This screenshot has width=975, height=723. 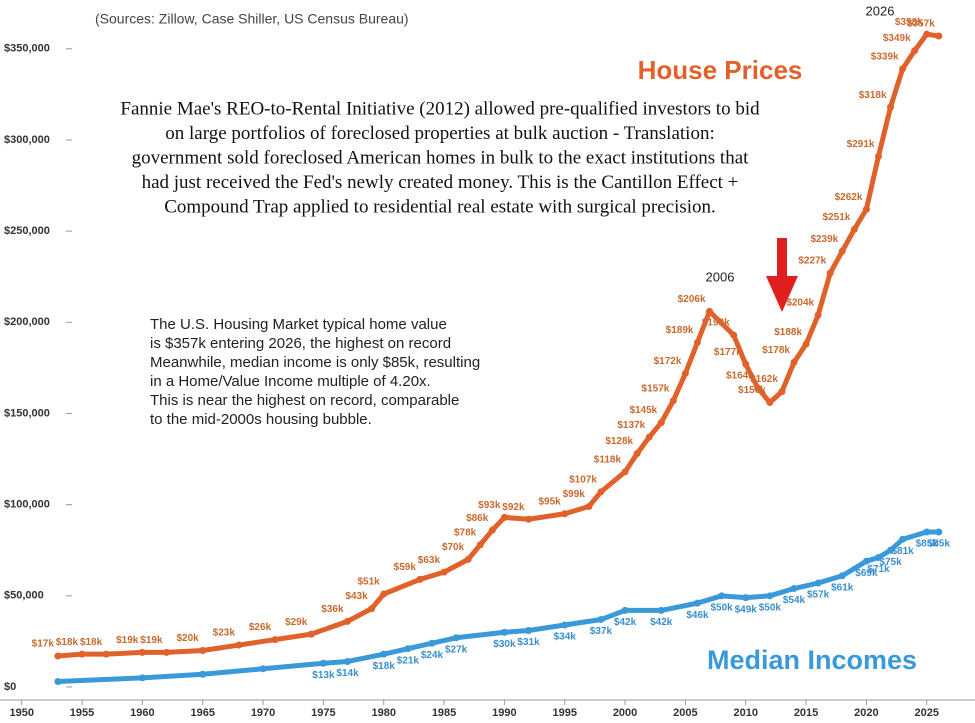 What do you see at coordinates (939, 544) in the screenshot?
I see `value-label: $85k` at bounding box center [939, 544].